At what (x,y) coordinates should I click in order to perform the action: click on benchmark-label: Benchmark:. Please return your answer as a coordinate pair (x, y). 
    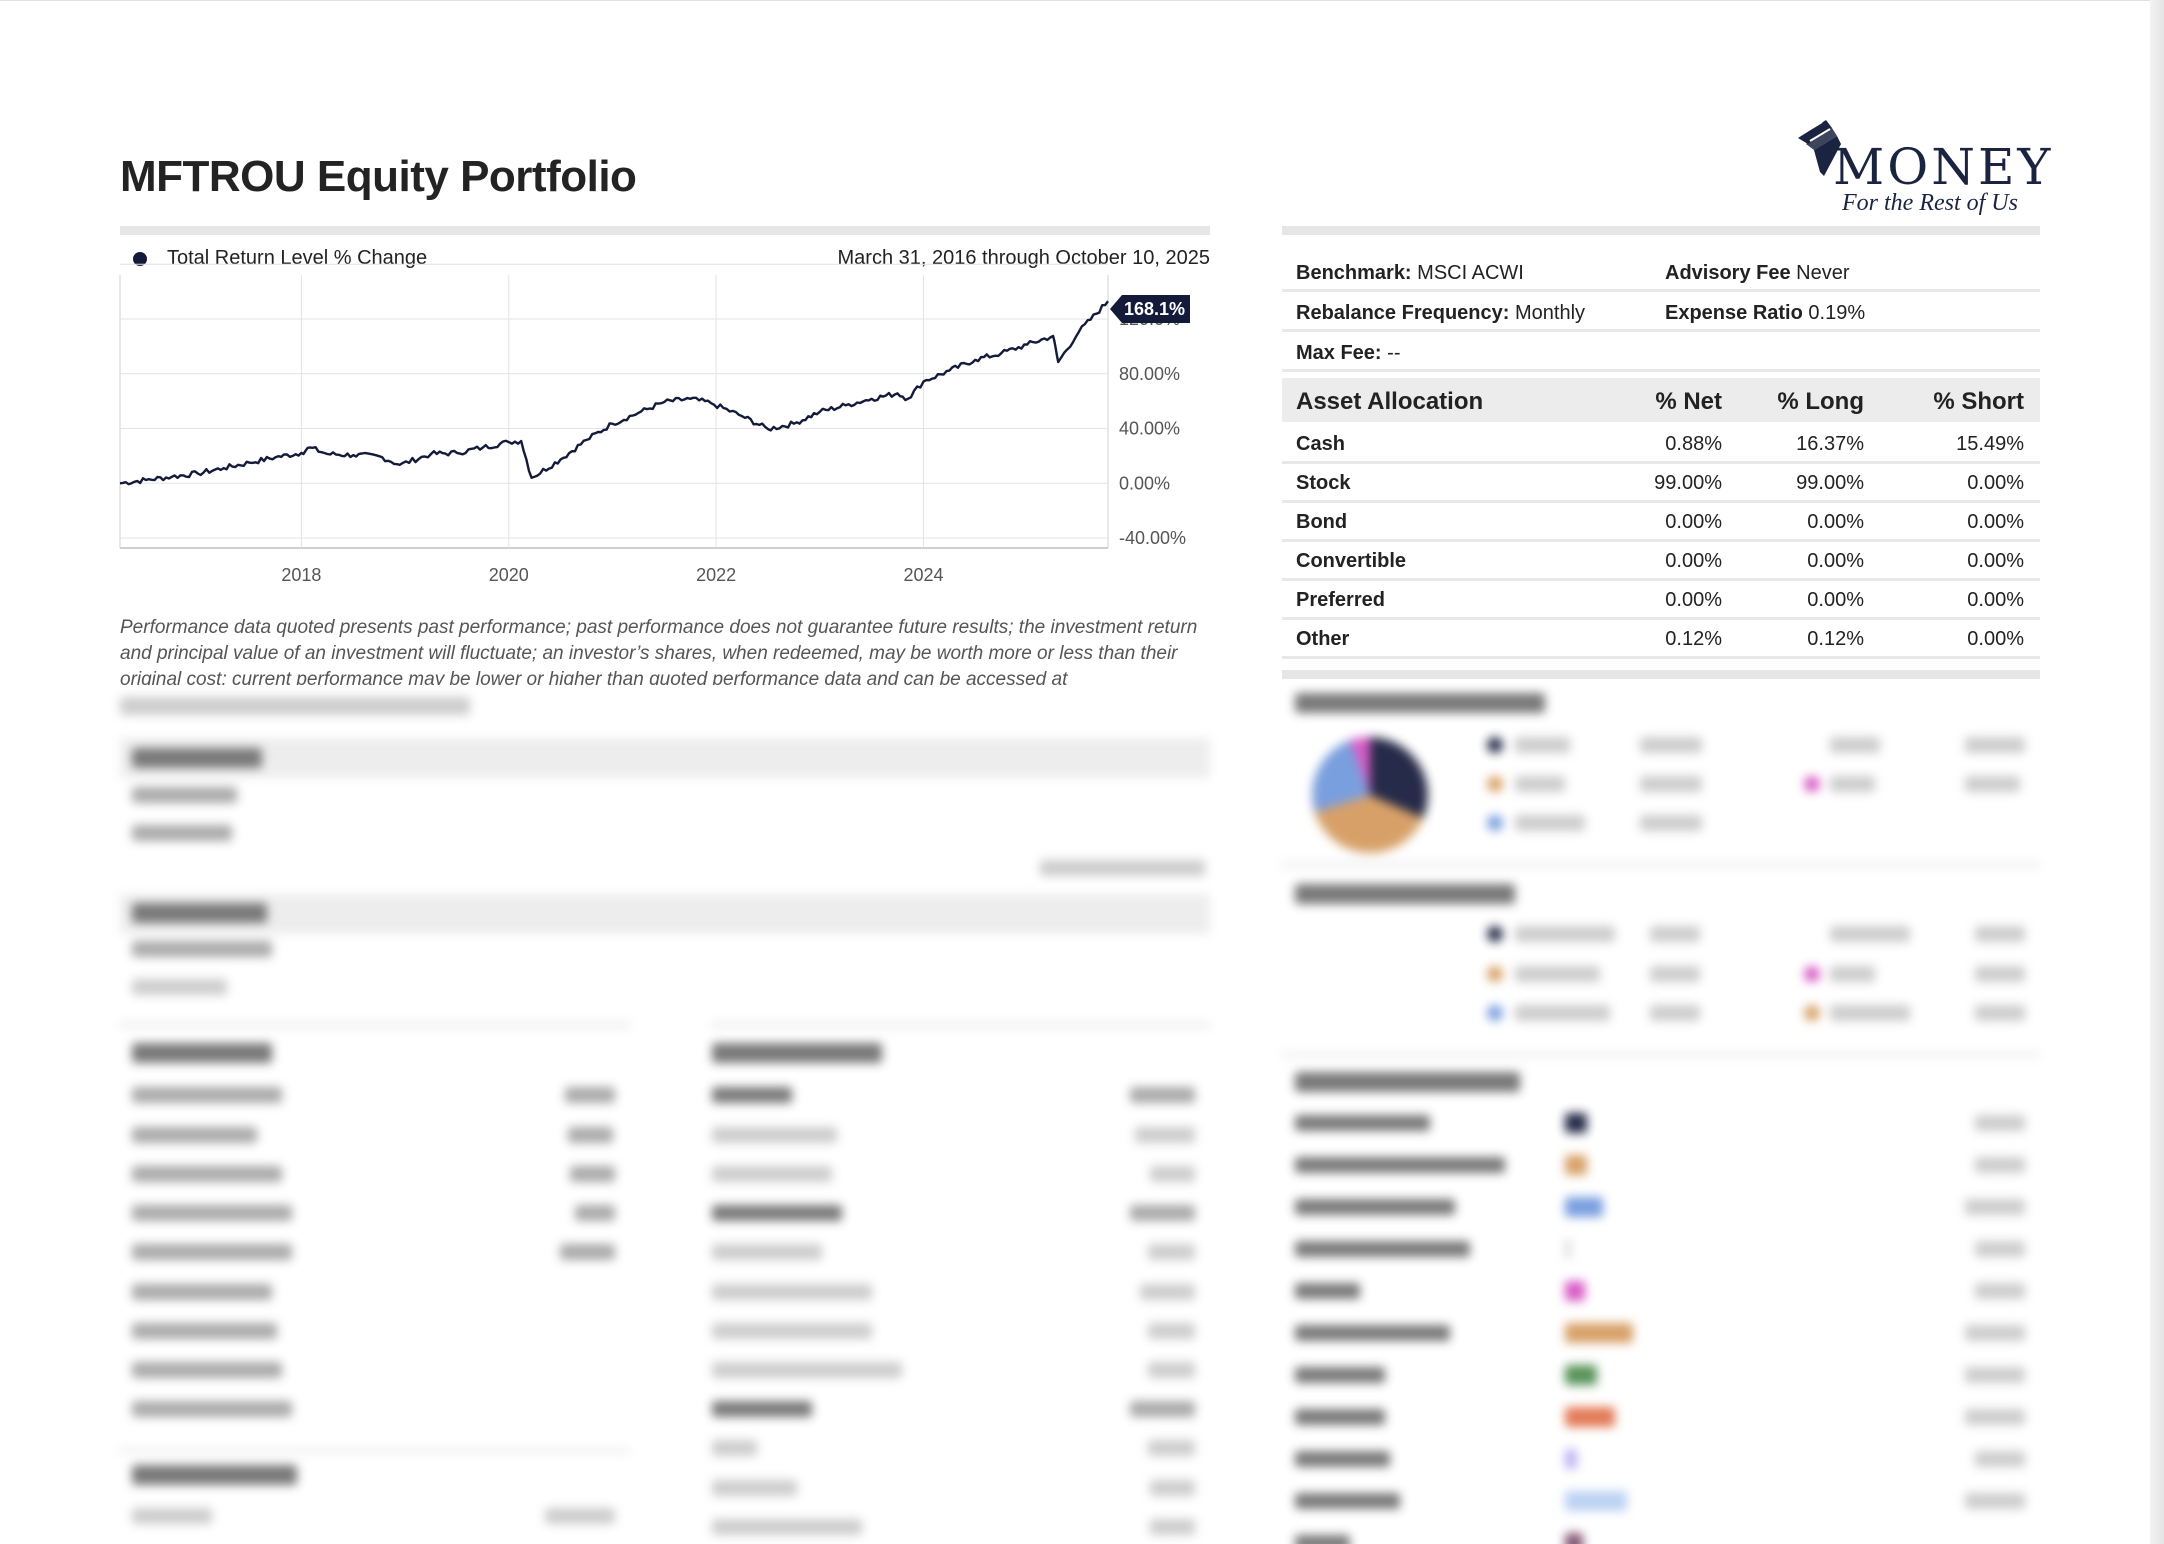
    Looking at the image, I should click on (1354, 273).